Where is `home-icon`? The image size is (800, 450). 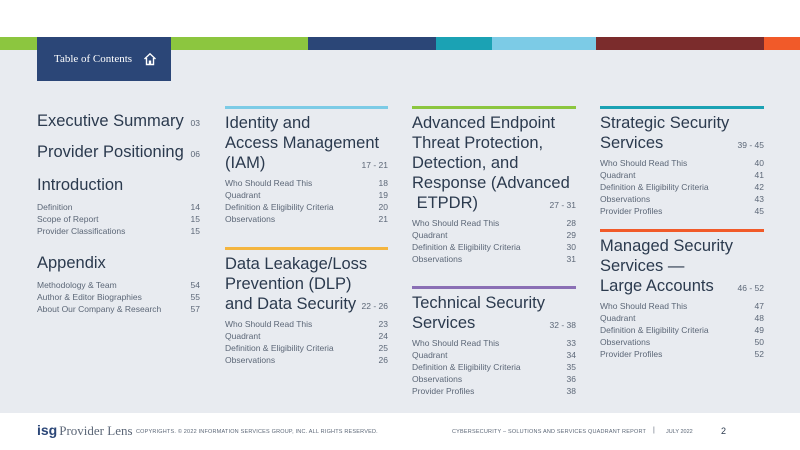 home-icon is located at coordinates (150, 59).